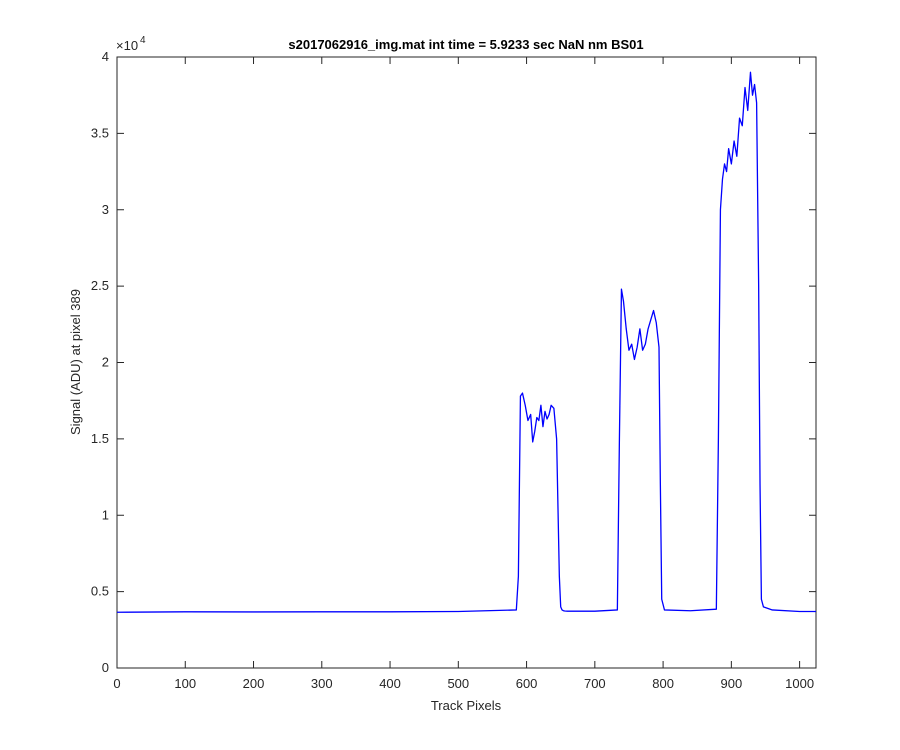 This screenshot has width=900, height=750. What do you see at coordinates (100, 285) in the screenshot?
I see `y-tick-label: 2.5` at bounding box center [100, 285].